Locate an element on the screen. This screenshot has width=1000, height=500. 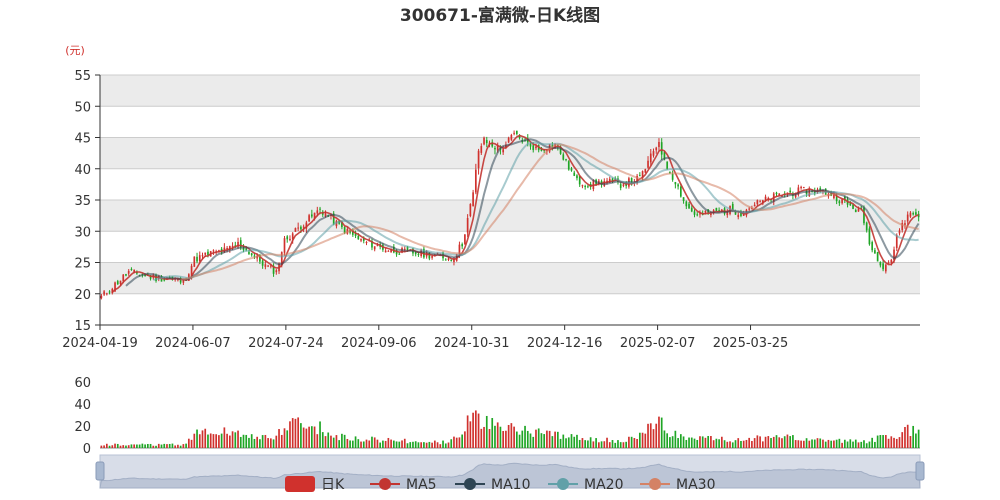
price-tick-label: 50 is located at coordinates (82, 107).